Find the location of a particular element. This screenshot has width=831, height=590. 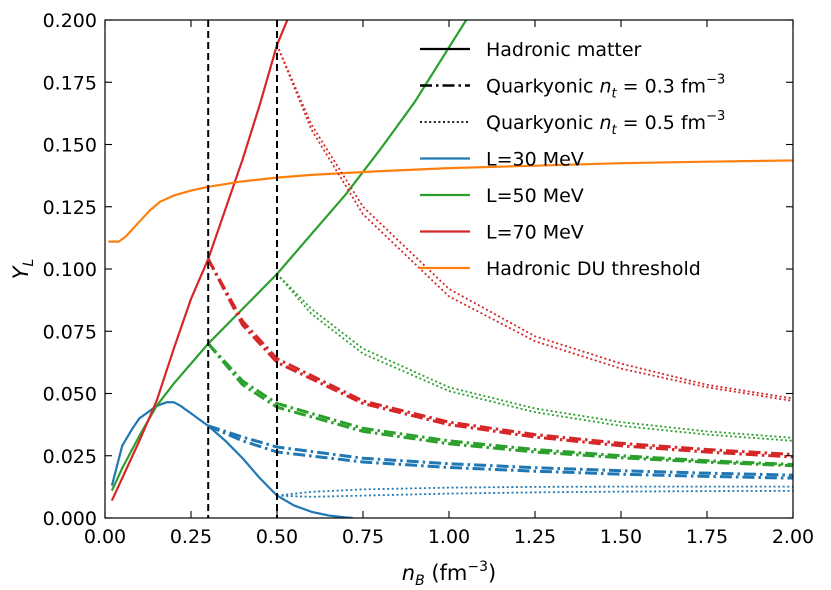

legend-label-quarkyonic-n-t-0-3-fm-3: Quarkyonic nt = 0.3 fm−3 is located at coordinates (605, 87).